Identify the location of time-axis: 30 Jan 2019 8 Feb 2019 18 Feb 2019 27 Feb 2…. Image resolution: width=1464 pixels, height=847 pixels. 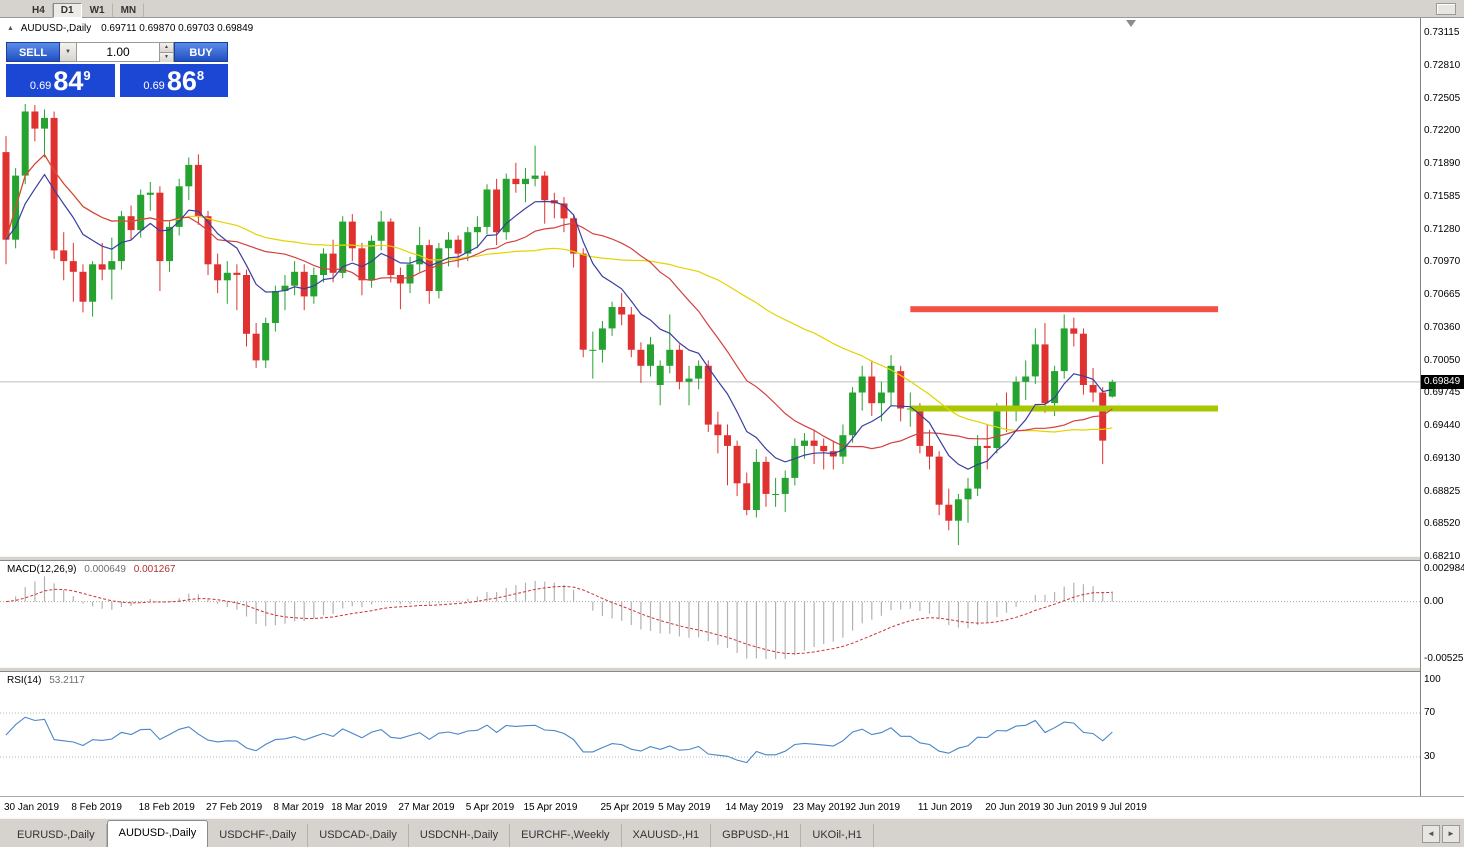
(732, 807).